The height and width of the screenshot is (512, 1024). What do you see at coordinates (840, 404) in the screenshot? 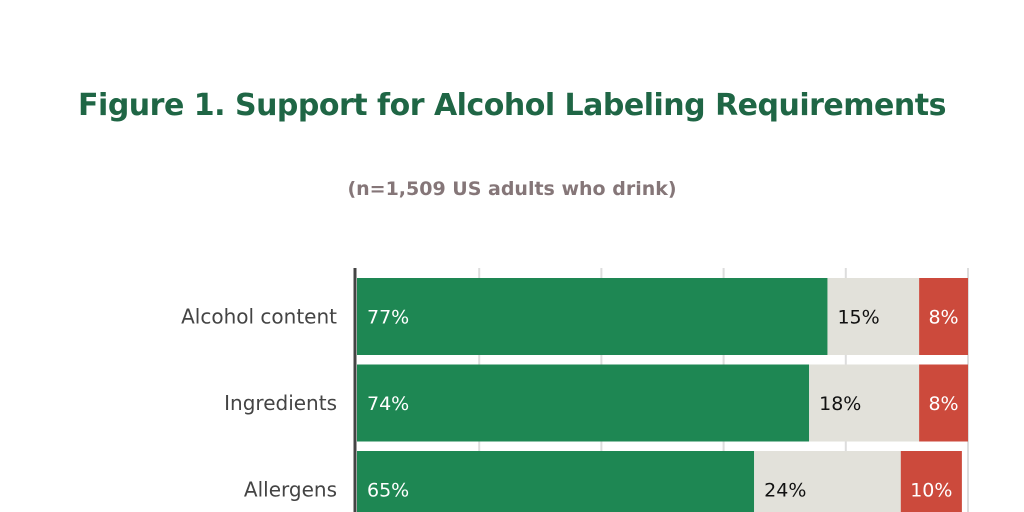
I see `data-label: 18%` at bounding box center [840, 404].